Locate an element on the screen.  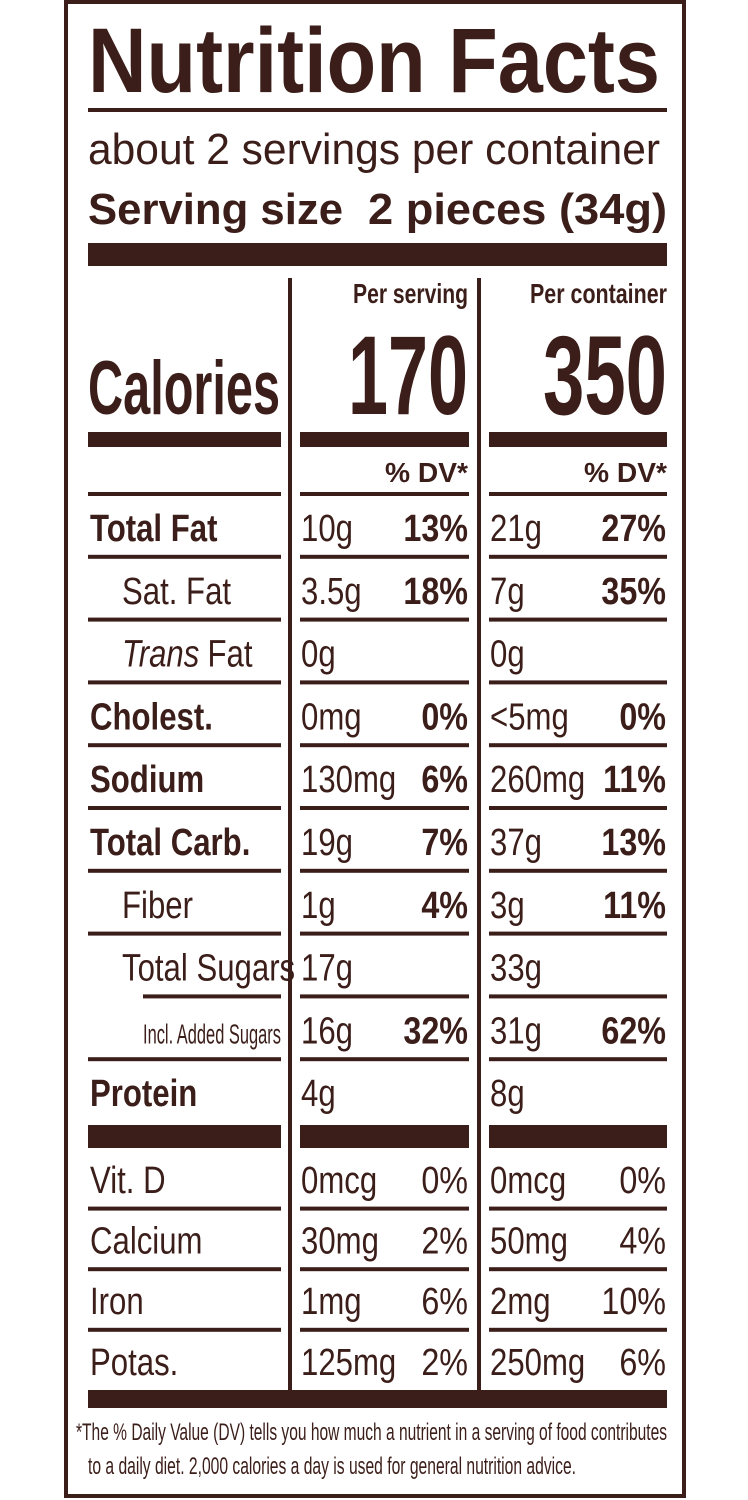
daily-value: 4% is located at coordinates (444, 905).